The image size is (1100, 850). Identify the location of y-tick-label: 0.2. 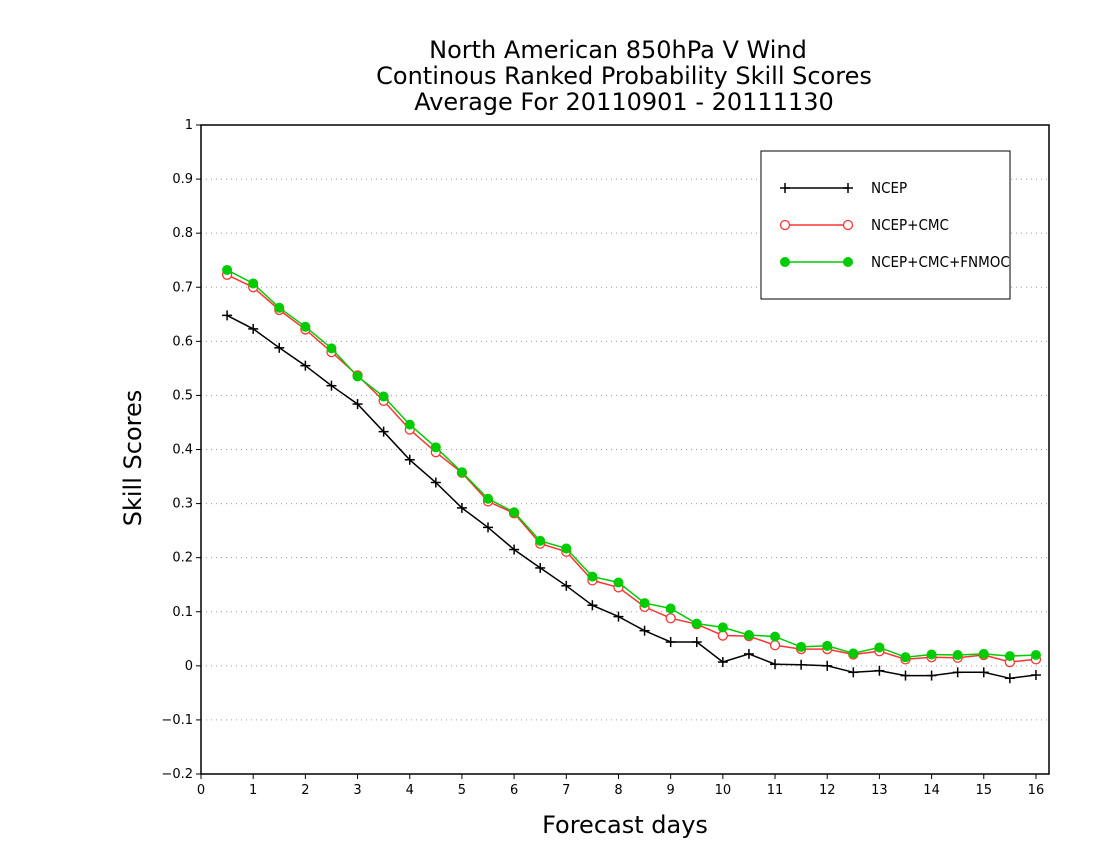
(182, 558).